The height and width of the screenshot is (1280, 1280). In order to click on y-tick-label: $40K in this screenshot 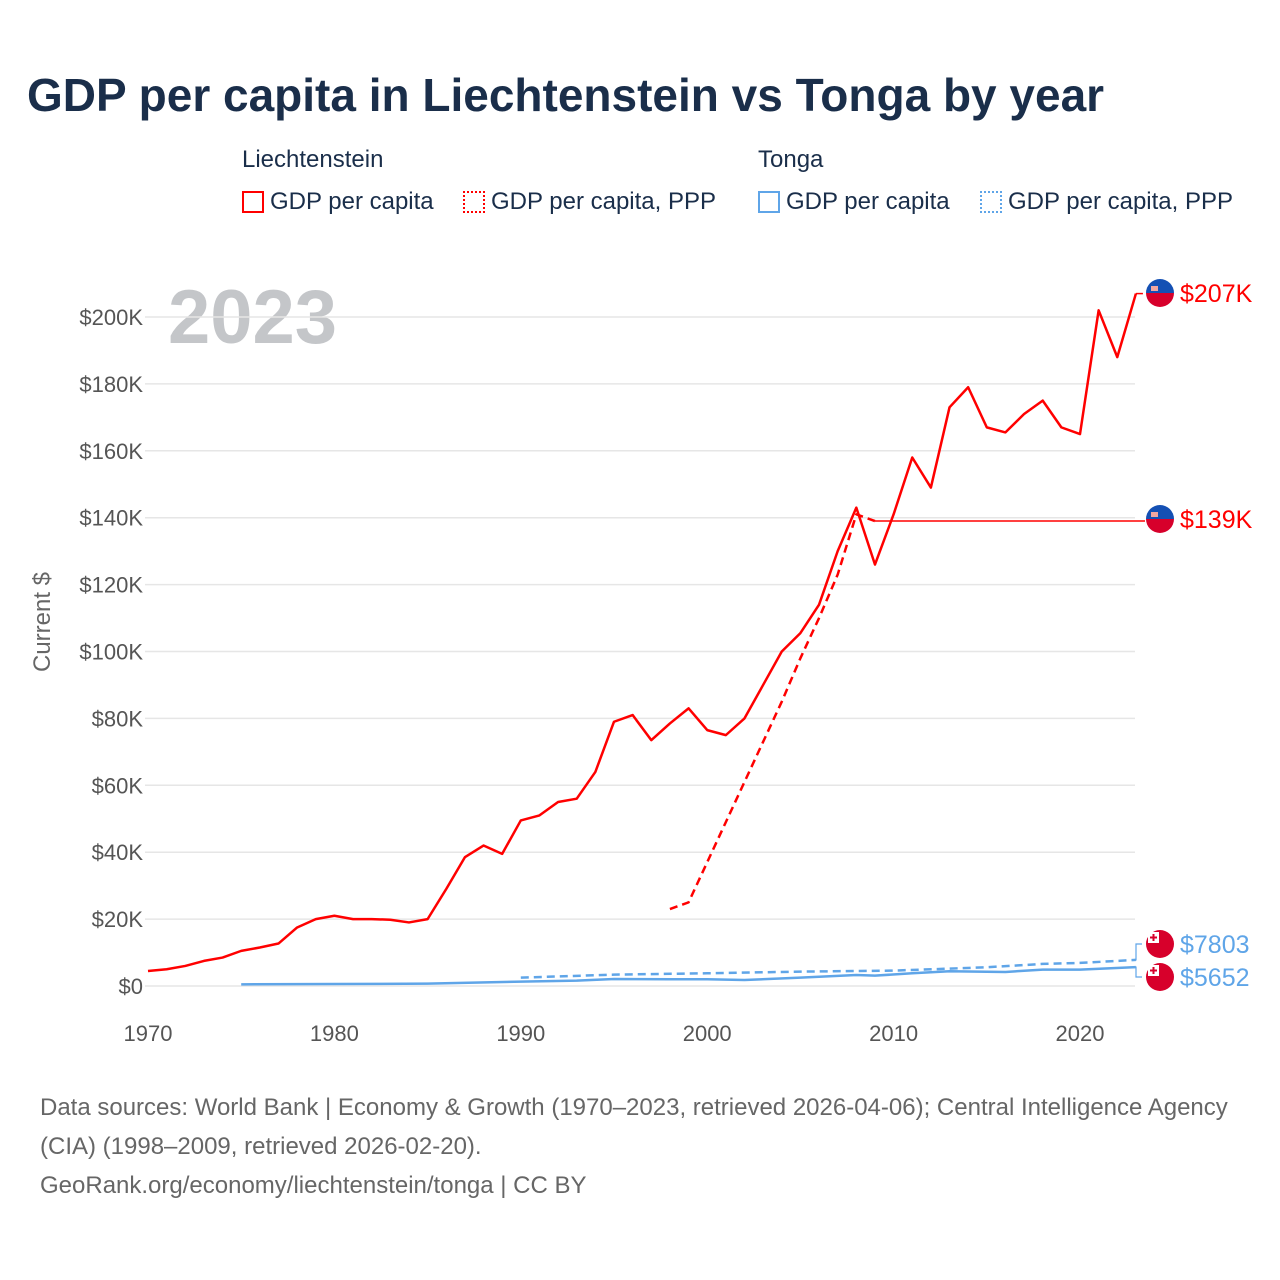, I will do `click(118, 852)`.